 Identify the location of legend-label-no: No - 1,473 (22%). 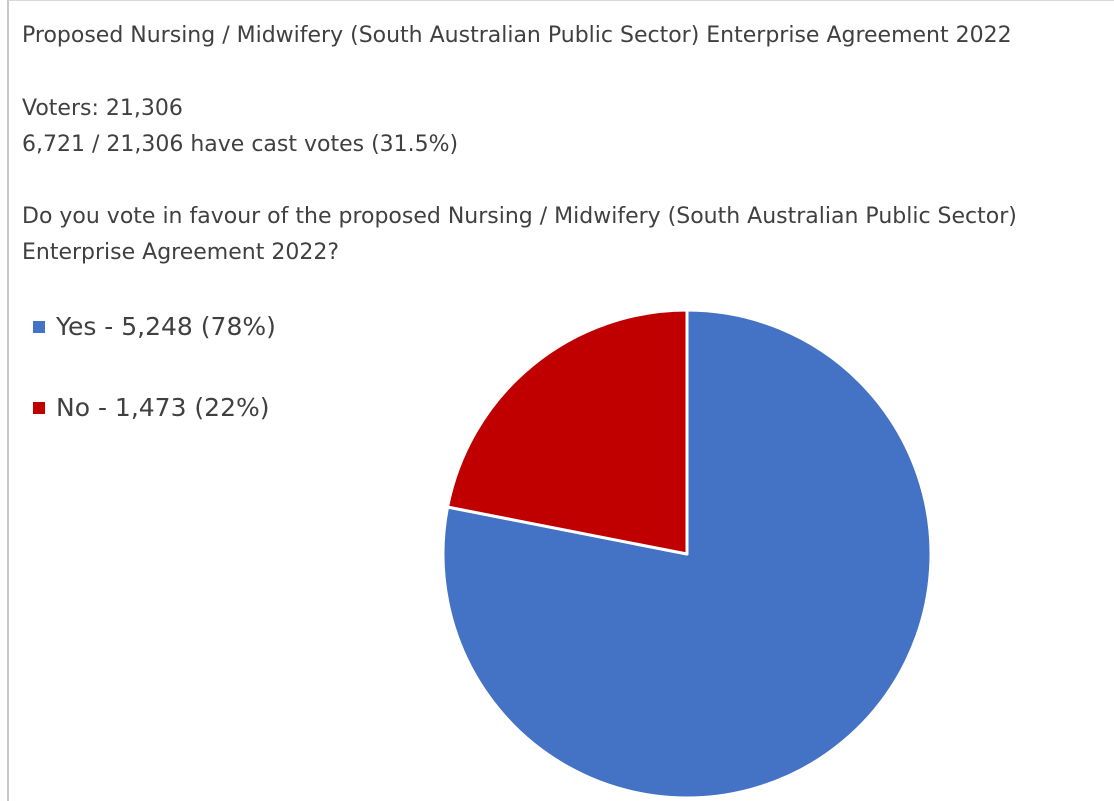
(163, 407).